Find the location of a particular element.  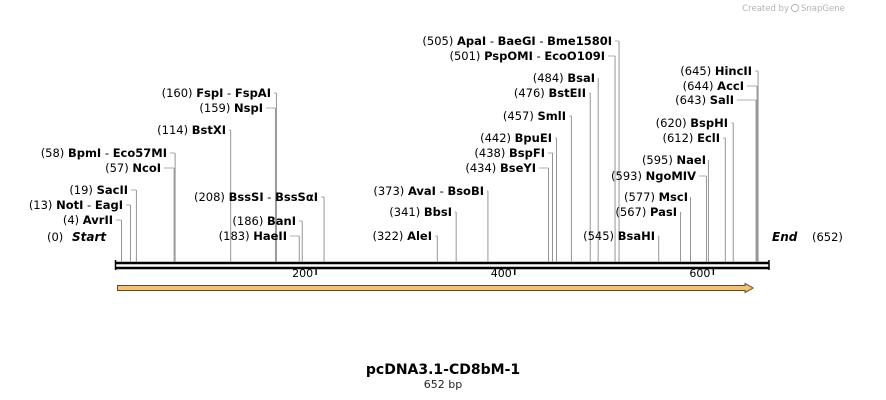

feature-arrow-shape is located at coordinates (436, 288).